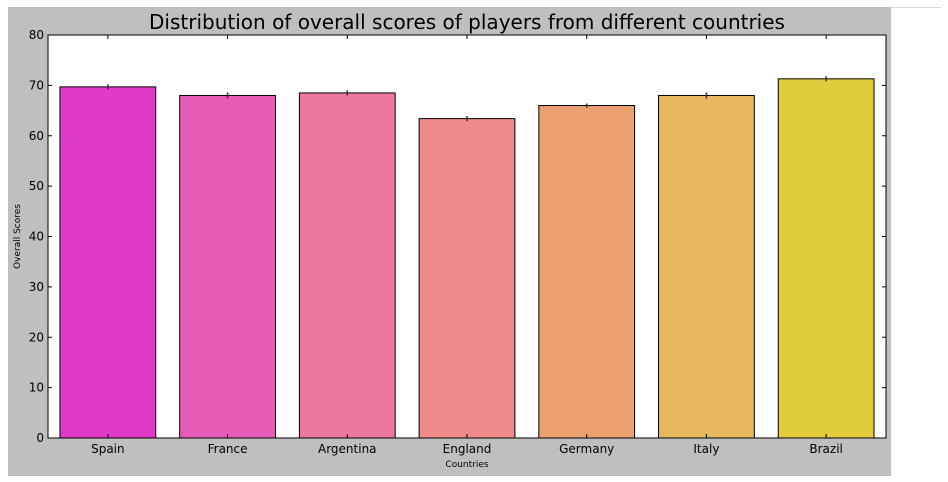 The width and height of the screenshot is (948, 482). Describe the element at coordinates (347, 449) in the screenshot. I see `x-tick-label: Argentina` at that location.